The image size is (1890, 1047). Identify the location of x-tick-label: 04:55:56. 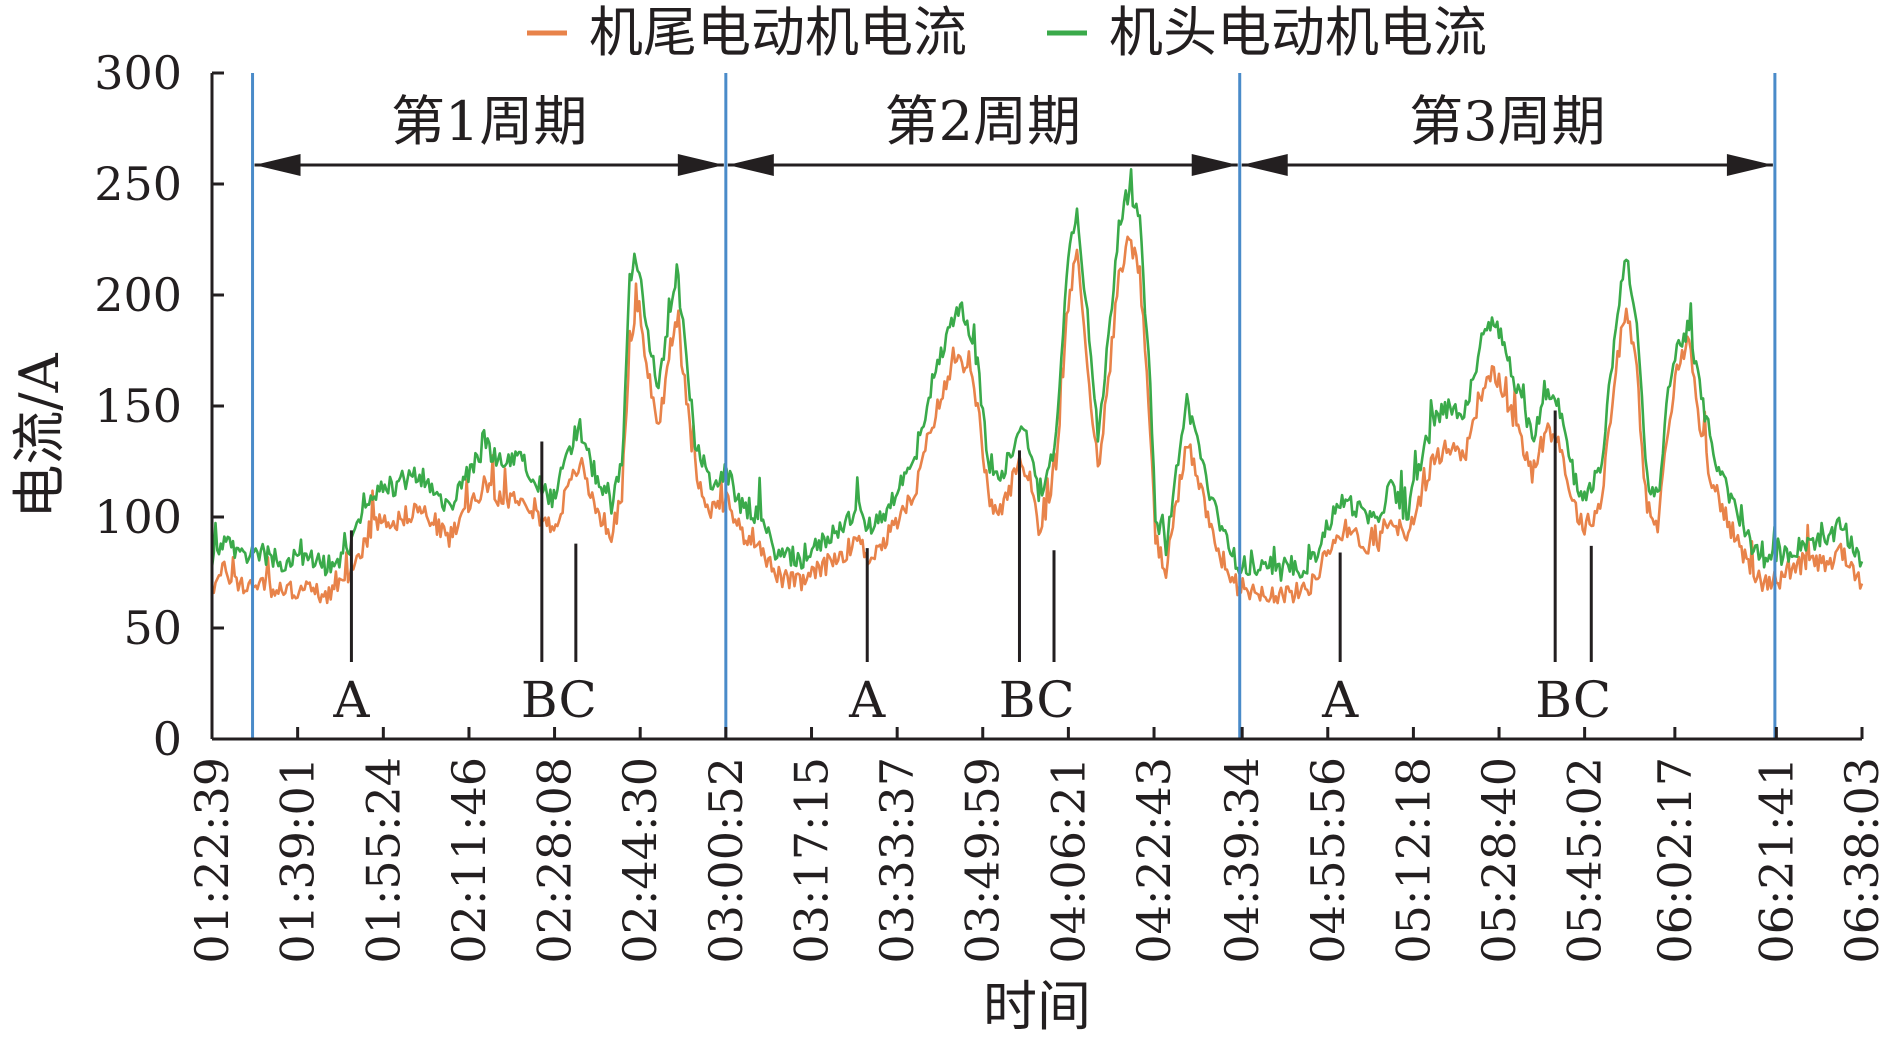
(1328, 860).